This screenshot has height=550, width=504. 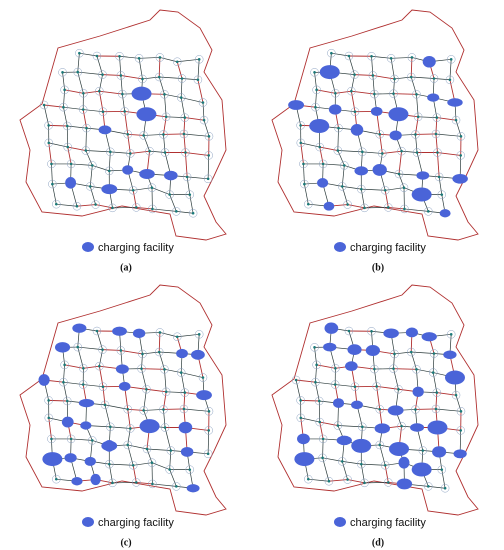 What do you see at coordinates (378, 542) in the screenshot?
I see `panel-label: (d)` at bounding box center [378, 542].